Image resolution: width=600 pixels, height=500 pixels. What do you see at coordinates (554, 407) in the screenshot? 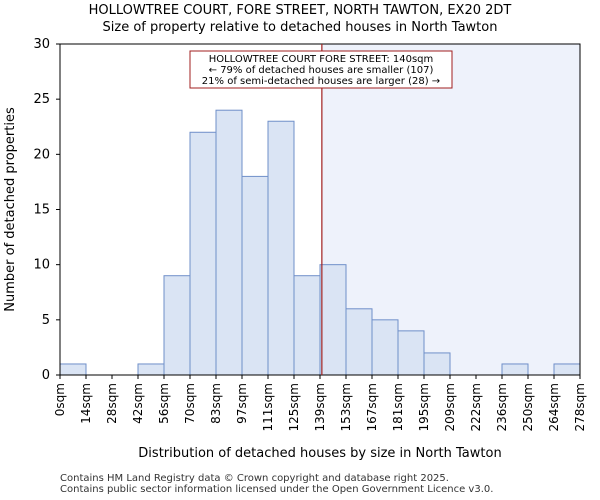
I see `x-tick-label: 264sqm` at bounding box center [554, 407].